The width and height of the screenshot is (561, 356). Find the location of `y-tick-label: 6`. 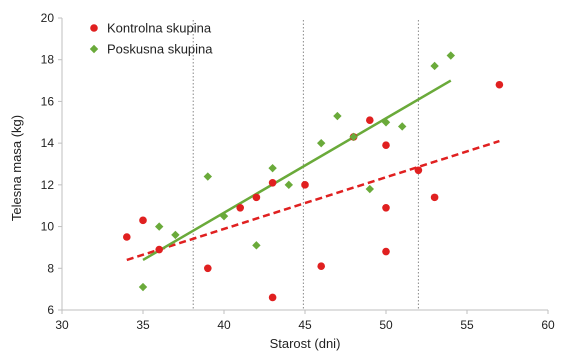

y-tick-label: 6 is located at coordinates (50, 310).